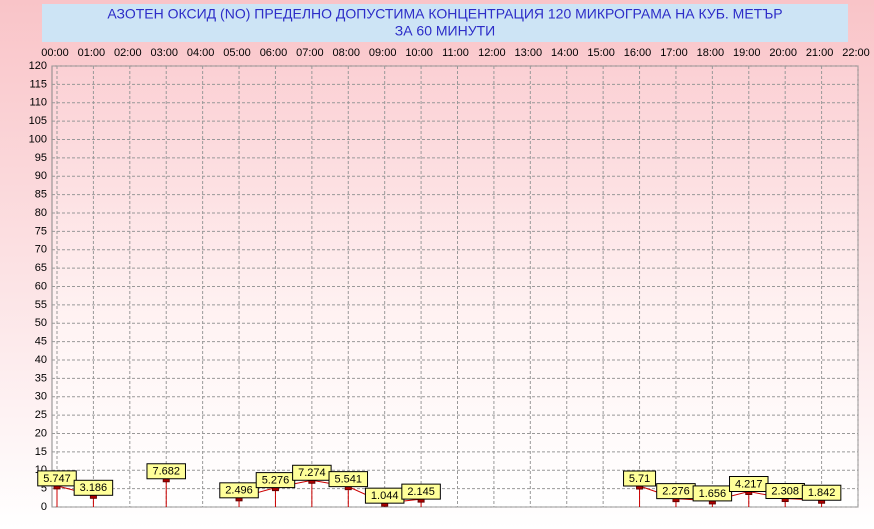 This screenshot has height=529, width=874. What do you see at coordinates (41, 176) in the screenshot?
I see `y-tick-label: 90` at bounding box center [41, 176].